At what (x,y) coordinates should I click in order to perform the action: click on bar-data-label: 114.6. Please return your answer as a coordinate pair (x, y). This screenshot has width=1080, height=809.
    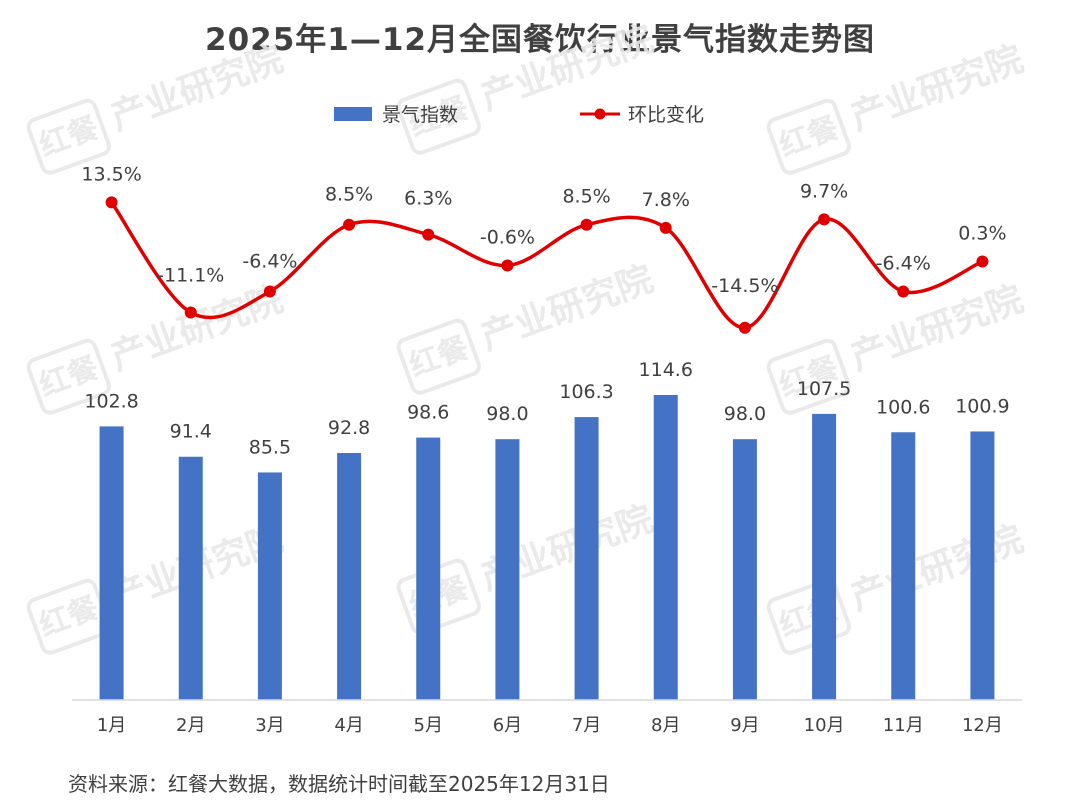
    Looking at the image, I should click on (666, 370).